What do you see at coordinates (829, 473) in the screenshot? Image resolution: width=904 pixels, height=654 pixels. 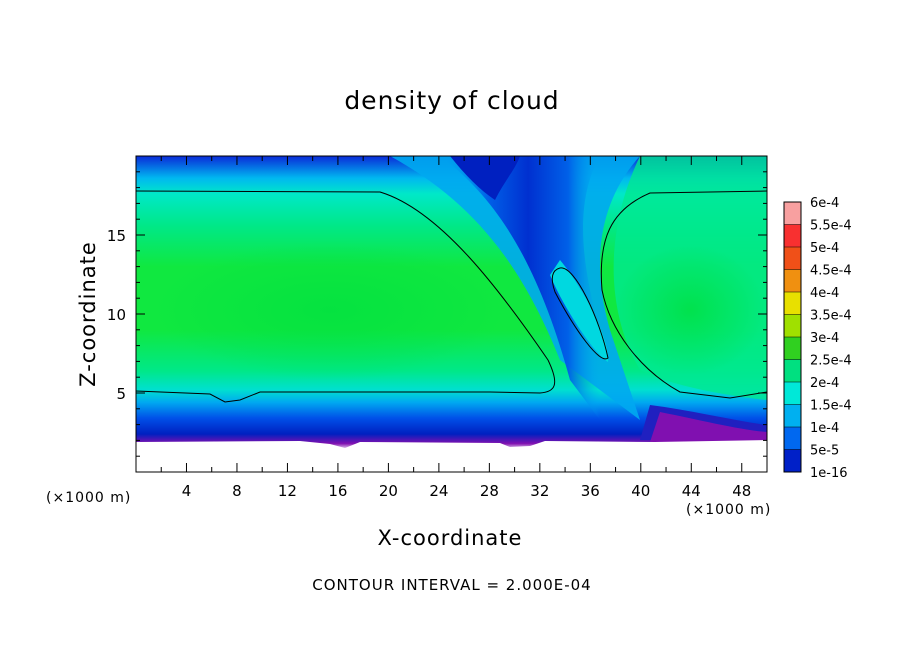 I see `colorbar-label: 1e-16` at bounding box center [829, 473].